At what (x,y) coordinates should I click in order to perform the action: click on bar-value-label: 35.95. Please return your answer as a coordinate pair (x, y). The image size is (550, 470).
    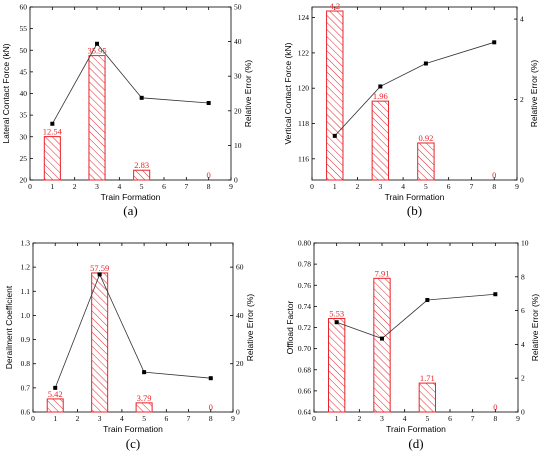
    Looking at the image, I should click on (96, 51).